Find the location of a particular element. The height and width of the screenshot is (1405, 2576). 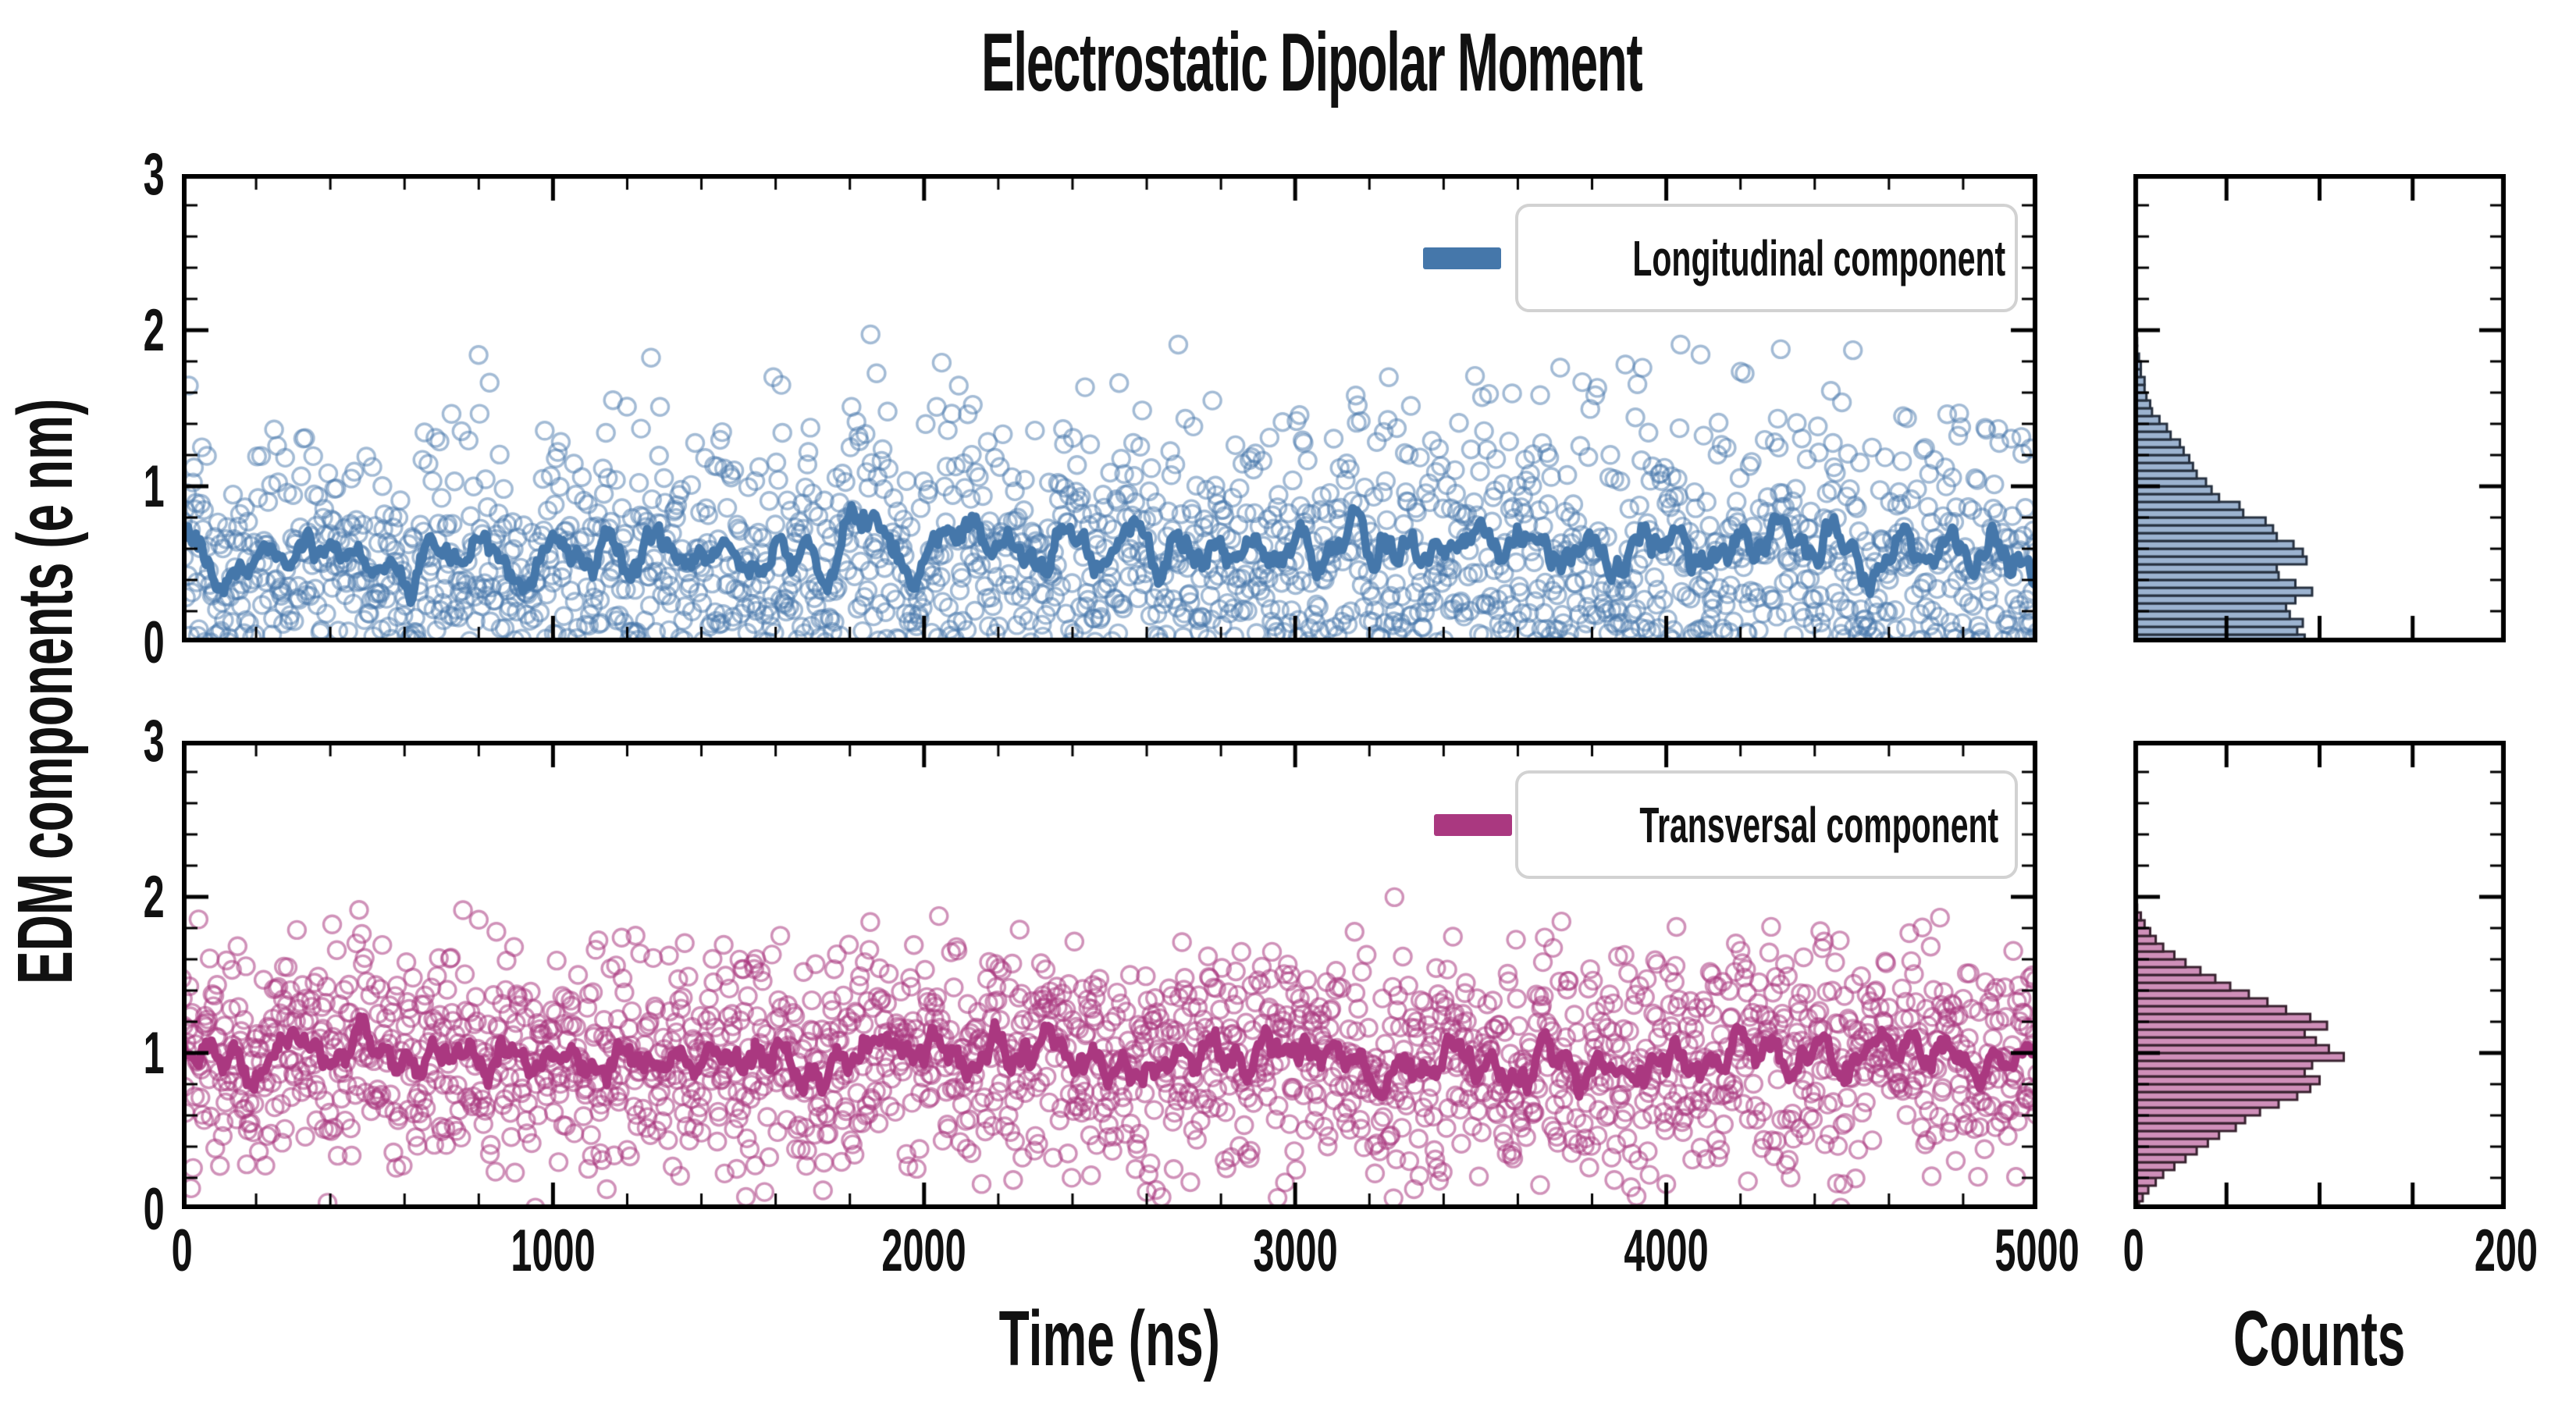

legend-longitudinal: Longitudinal component is located at coordinates (1720, 258).